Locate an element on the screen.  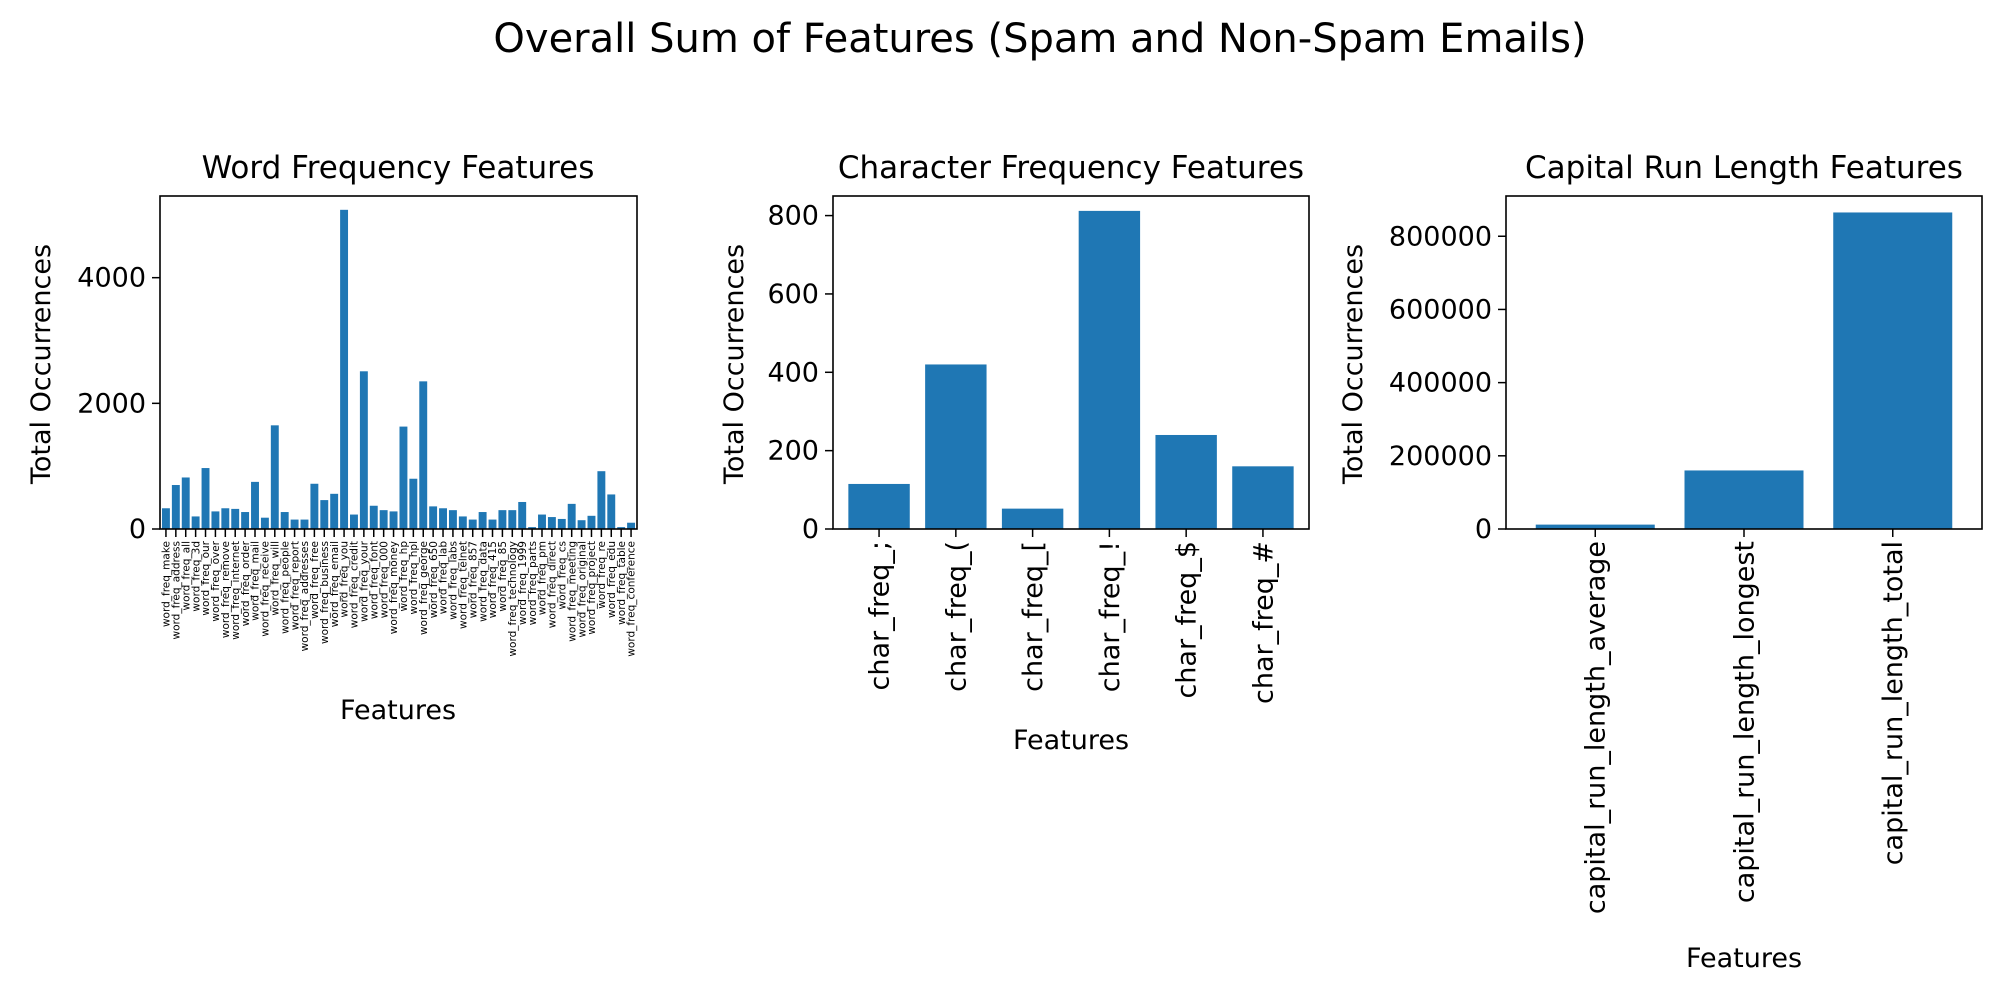
y-tick-label: 4000 is located at coordinates (111, 278).